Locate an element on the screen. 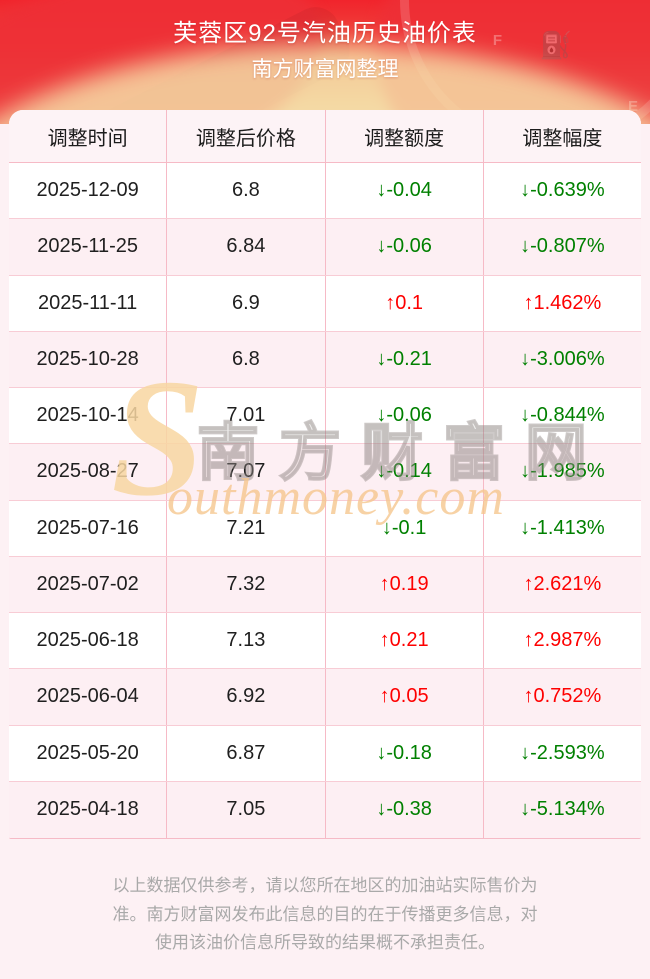 The width and height of the screenshot is (650, 979). table-row: 2025-08-27 7.07 ↓-0.14 ↓-1.985% is located at coordinates (325, 472).